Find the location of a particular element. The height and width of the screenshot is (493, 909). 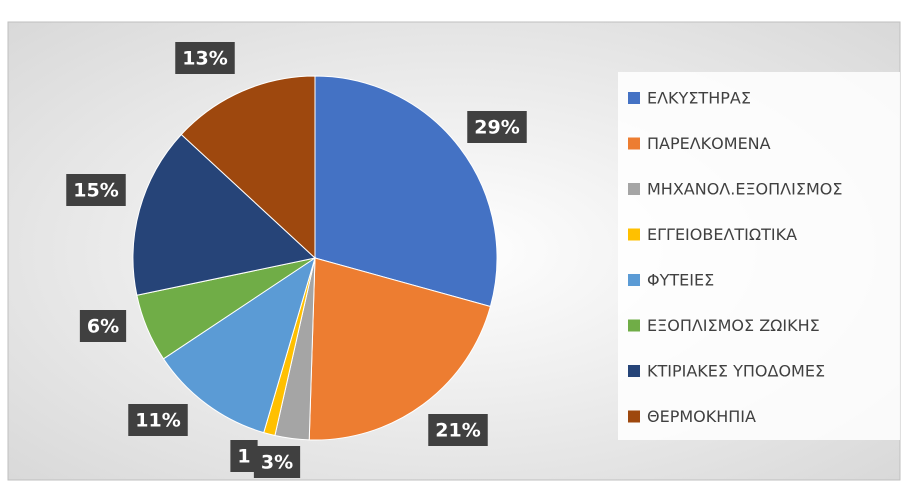

data-label-text: 21% is located at coordinates (457, 431).